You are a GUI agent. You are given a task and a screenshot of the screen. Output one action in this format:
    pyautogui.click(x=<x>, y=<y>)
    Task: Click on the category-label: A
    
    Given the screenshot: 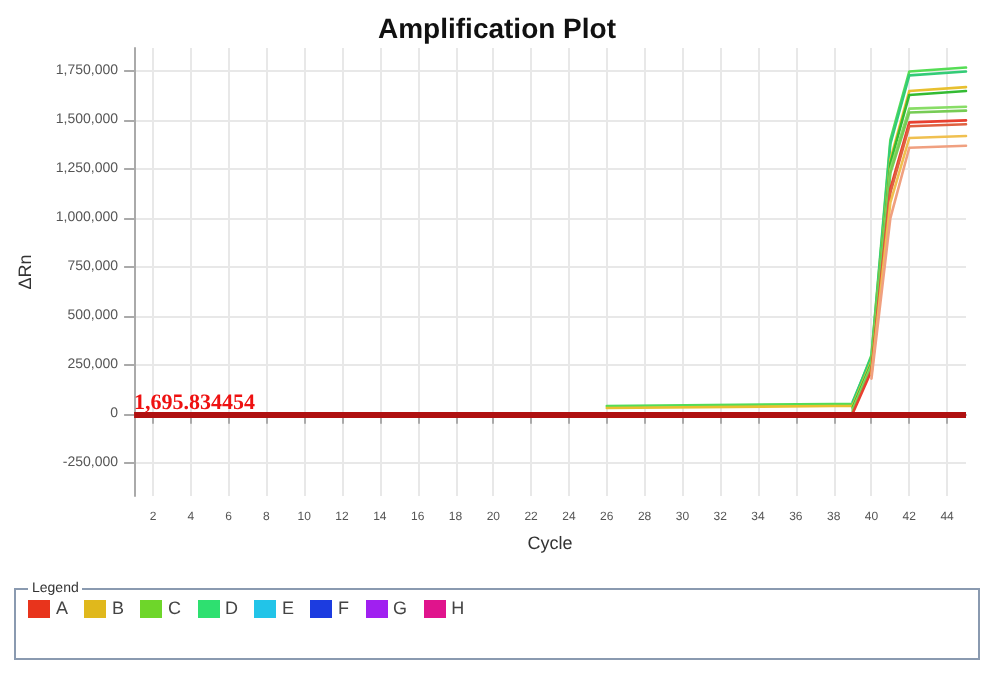 What is the action you would take?
    pyautogui.click(x=62, y=608)
    